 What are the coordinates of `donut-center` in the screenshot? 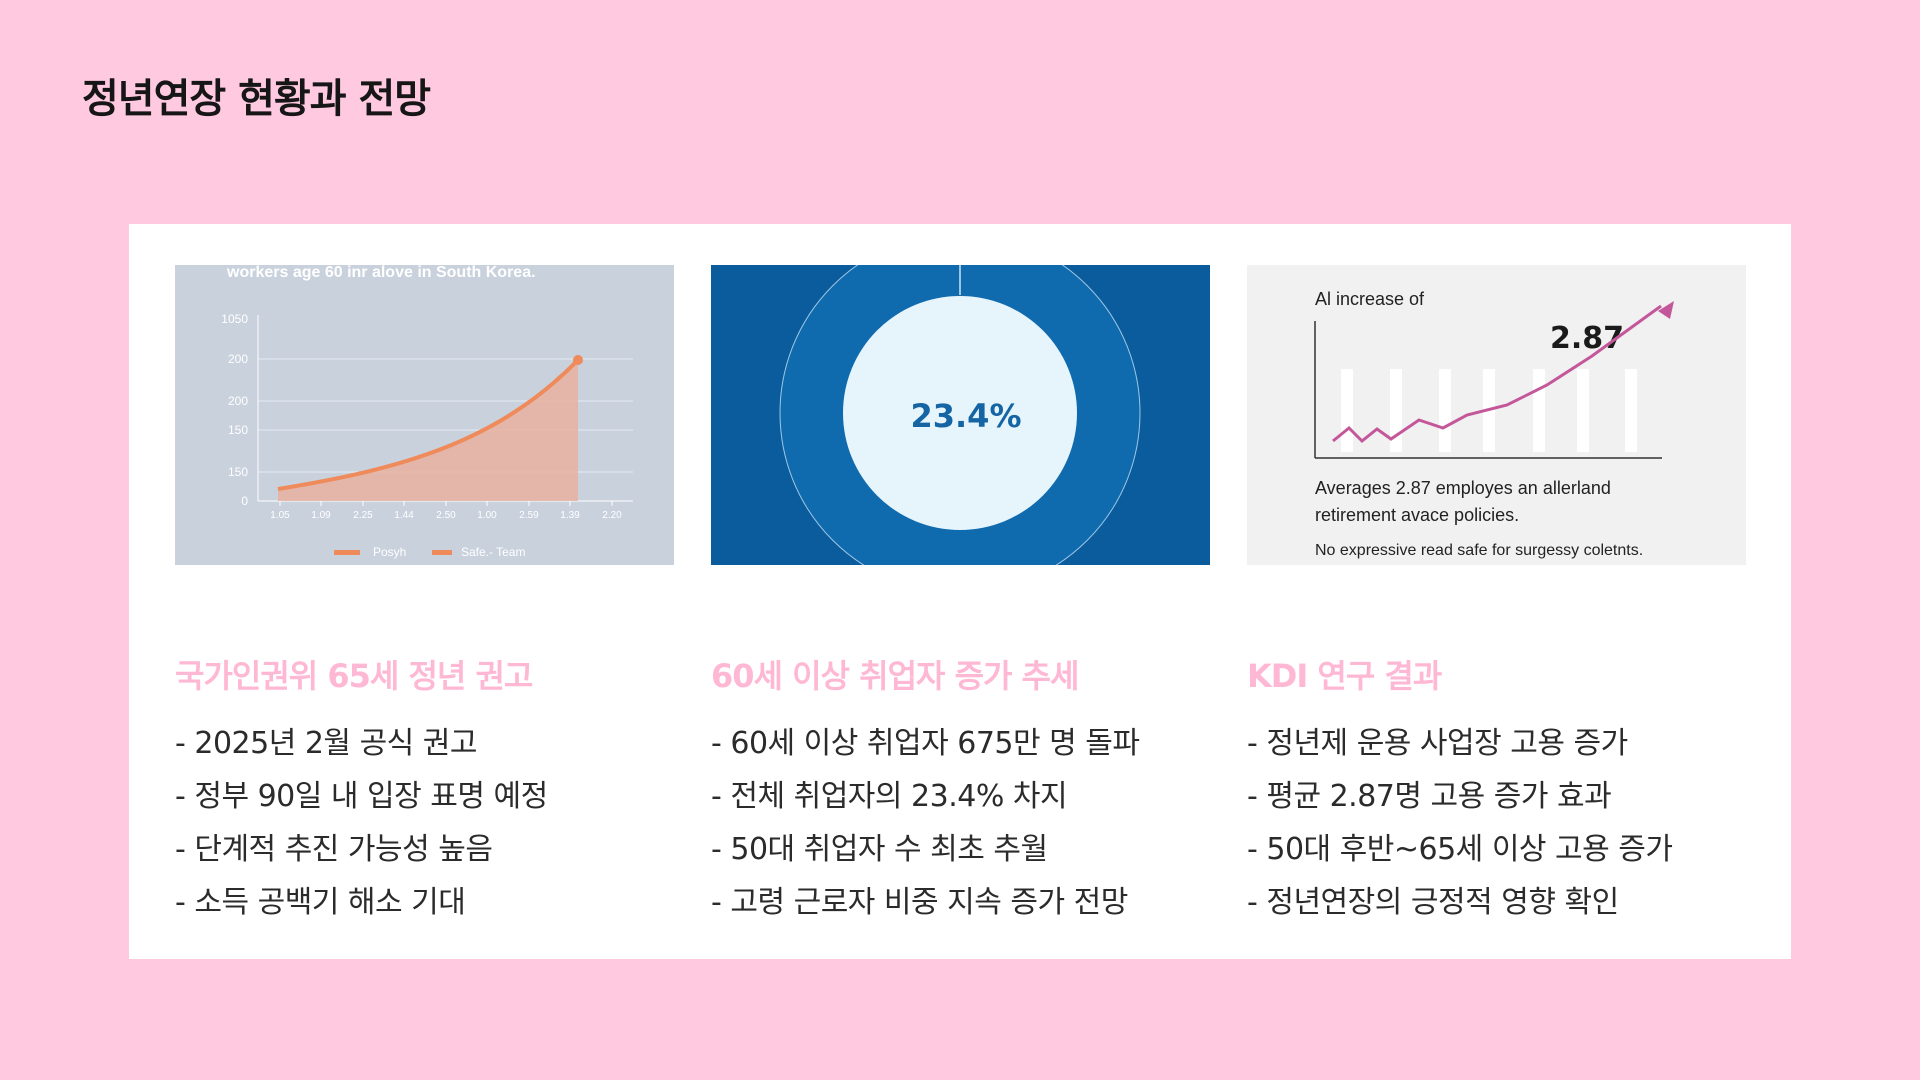 It's located at (960, 413).